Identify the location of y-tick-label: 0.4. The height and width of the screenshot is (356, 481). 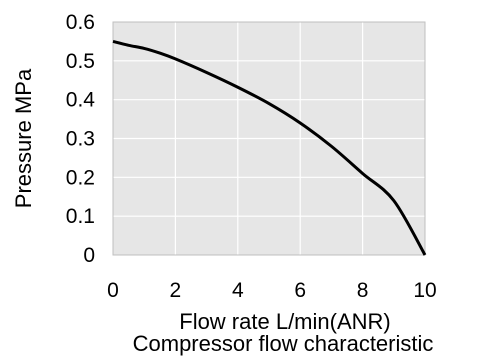
(81, 100).